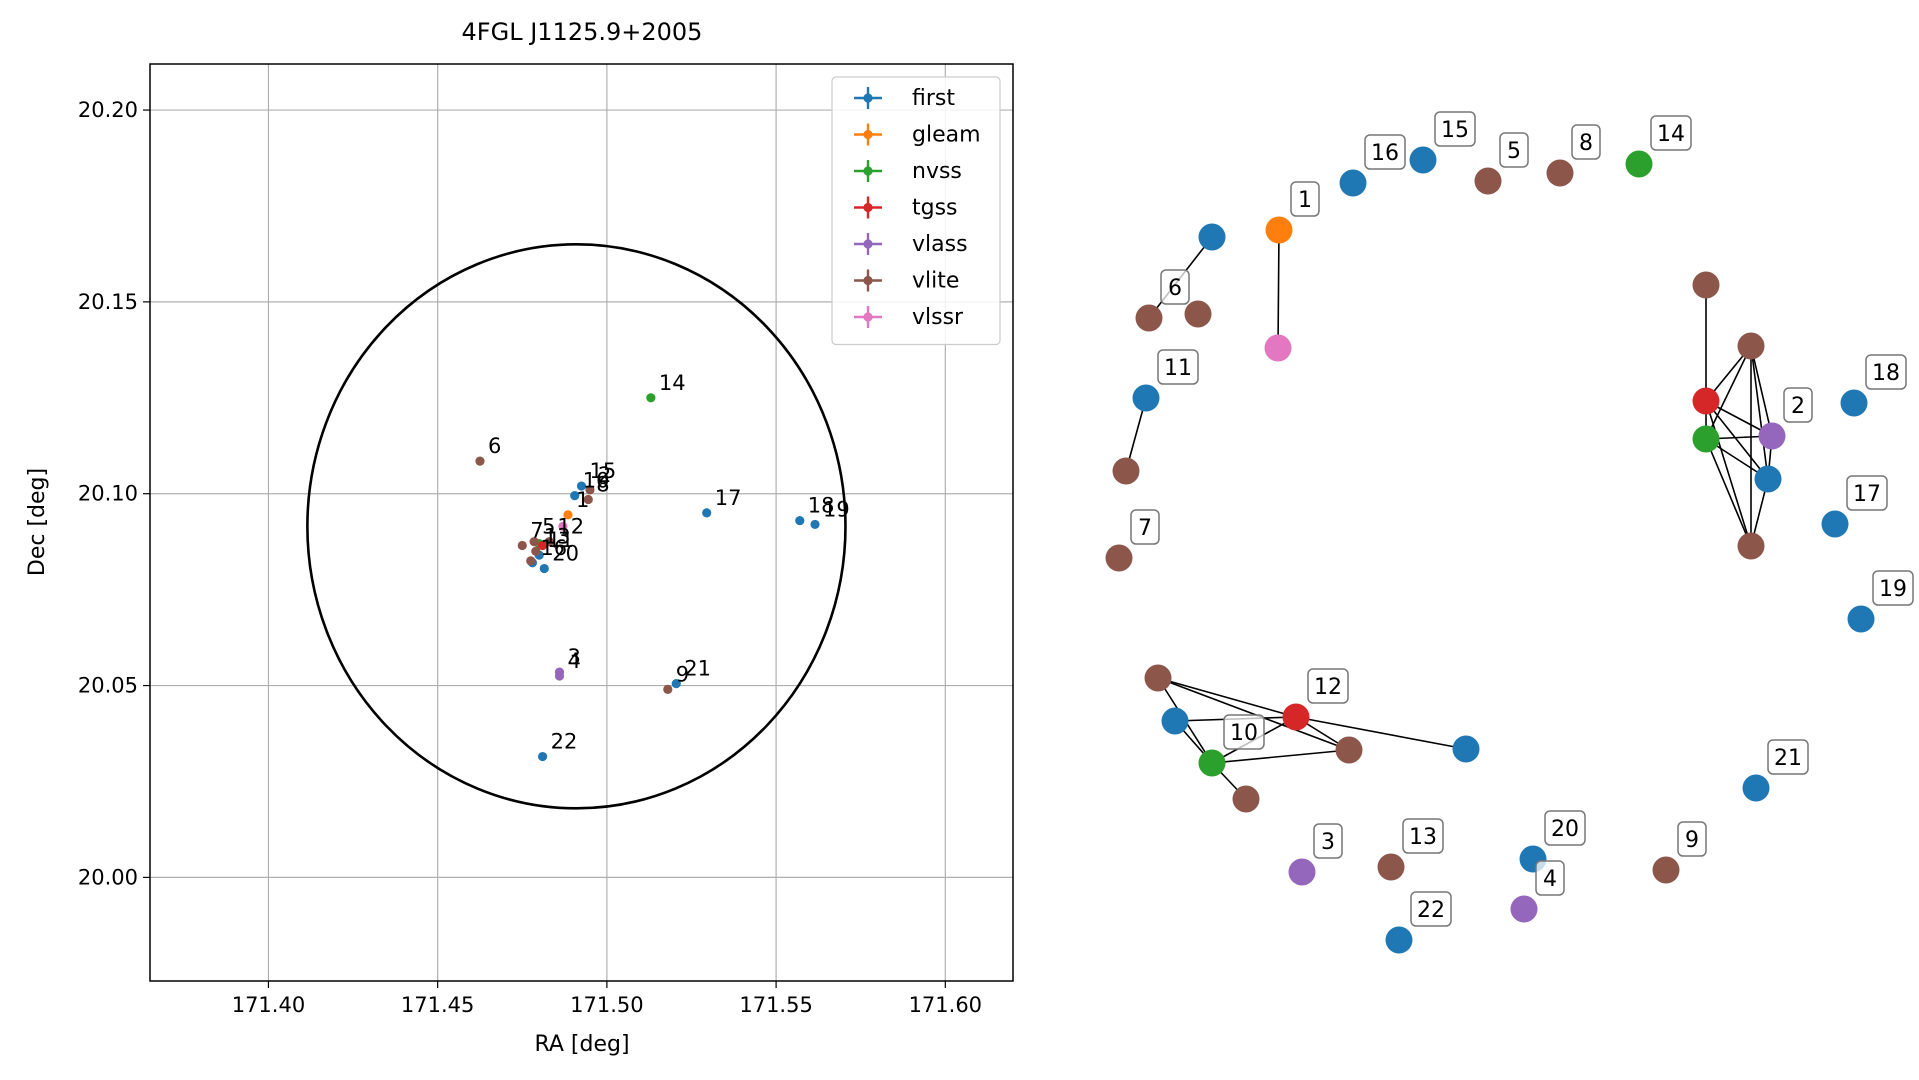  What do you see at coordinates (868, 98) in the screenshot?
I see `legend-marker-first` at bounding box center [868, 98].